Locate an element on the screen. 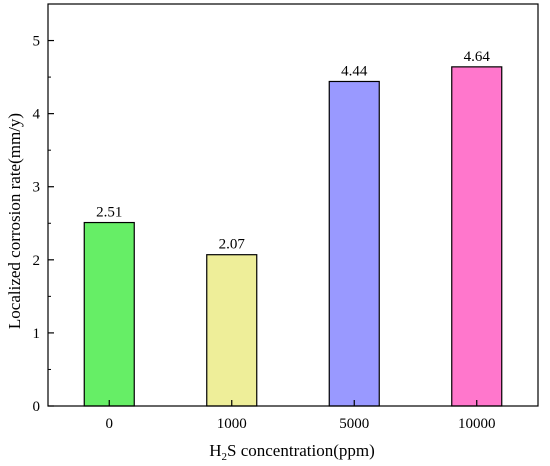 Image resolution: width=550 pixels, height=466 pixels. y-tick-label: 2 is located at coordinates (37, 261).